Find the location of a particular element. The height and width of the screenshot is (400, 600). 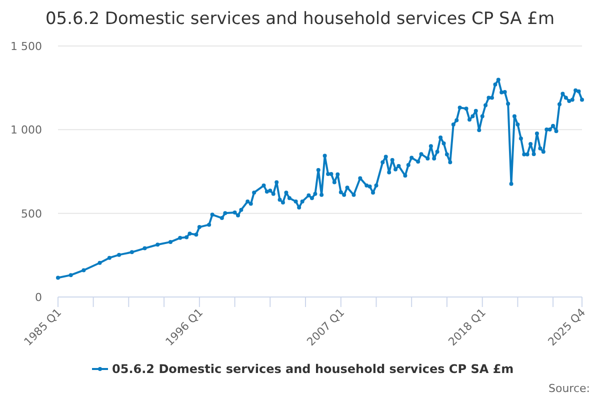

y-tick-label: 1 000 is located at coordinates (26, 130).